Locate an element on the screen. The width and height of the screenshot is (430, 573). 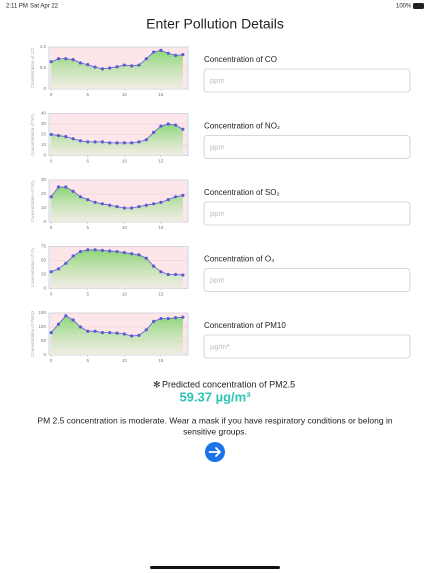
home-indicator is located at coordinates (215, 567).